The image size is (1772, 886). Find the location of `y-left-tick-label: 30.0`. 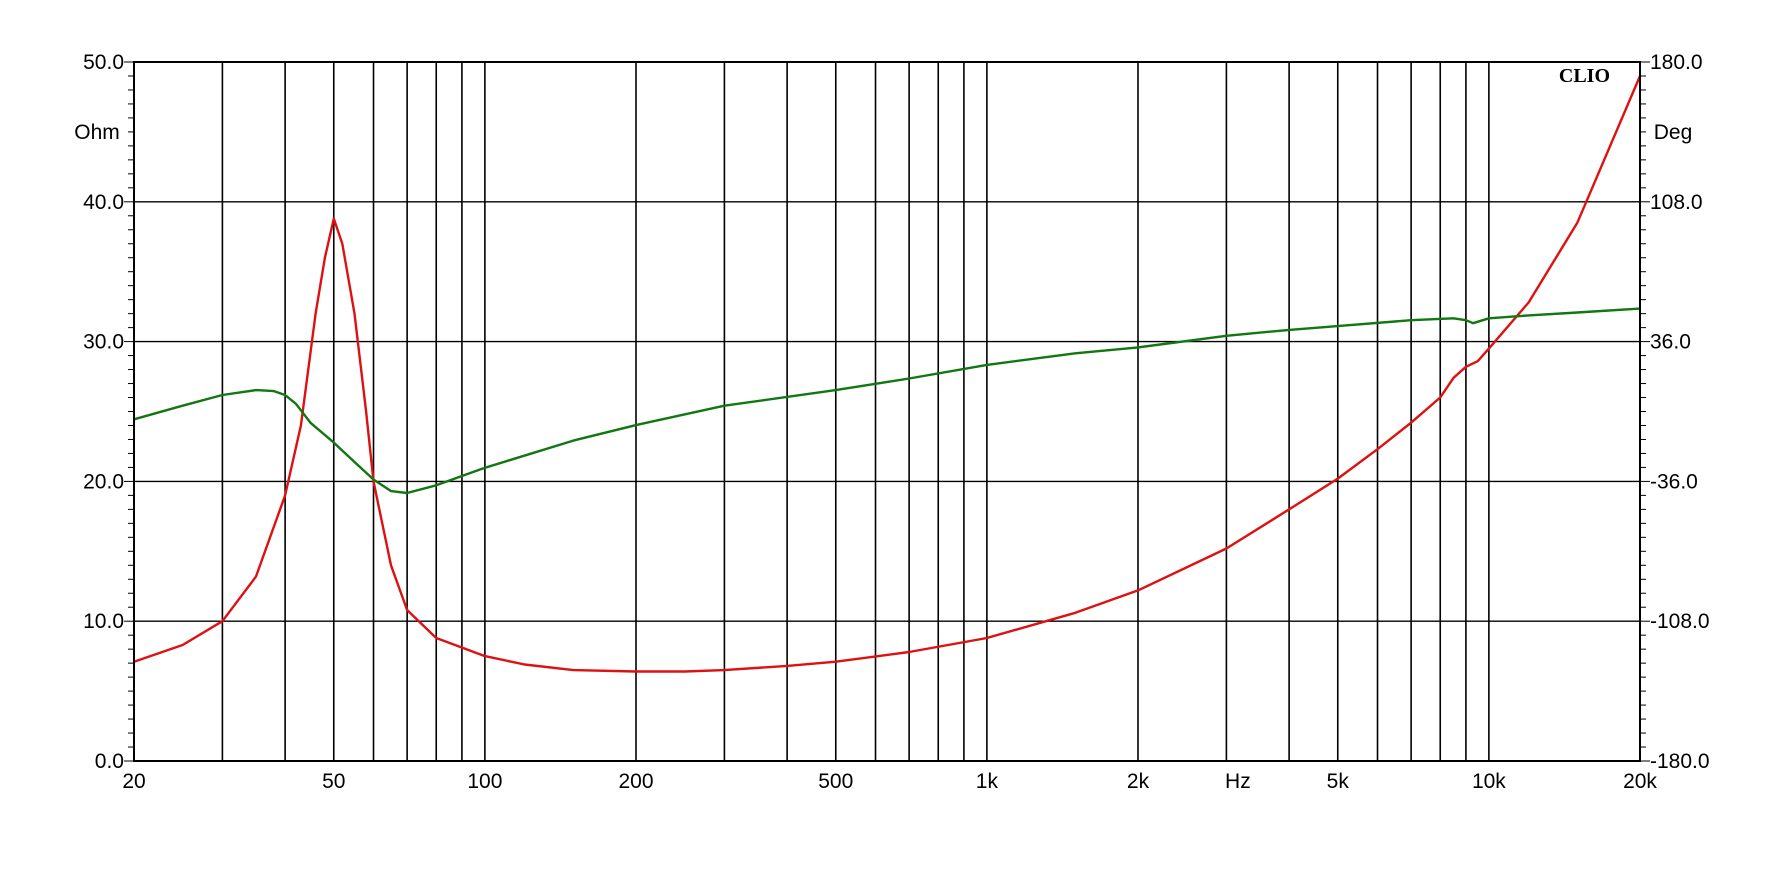

y-left-tick-label: 30.0 is located at coordinates (103, 342).